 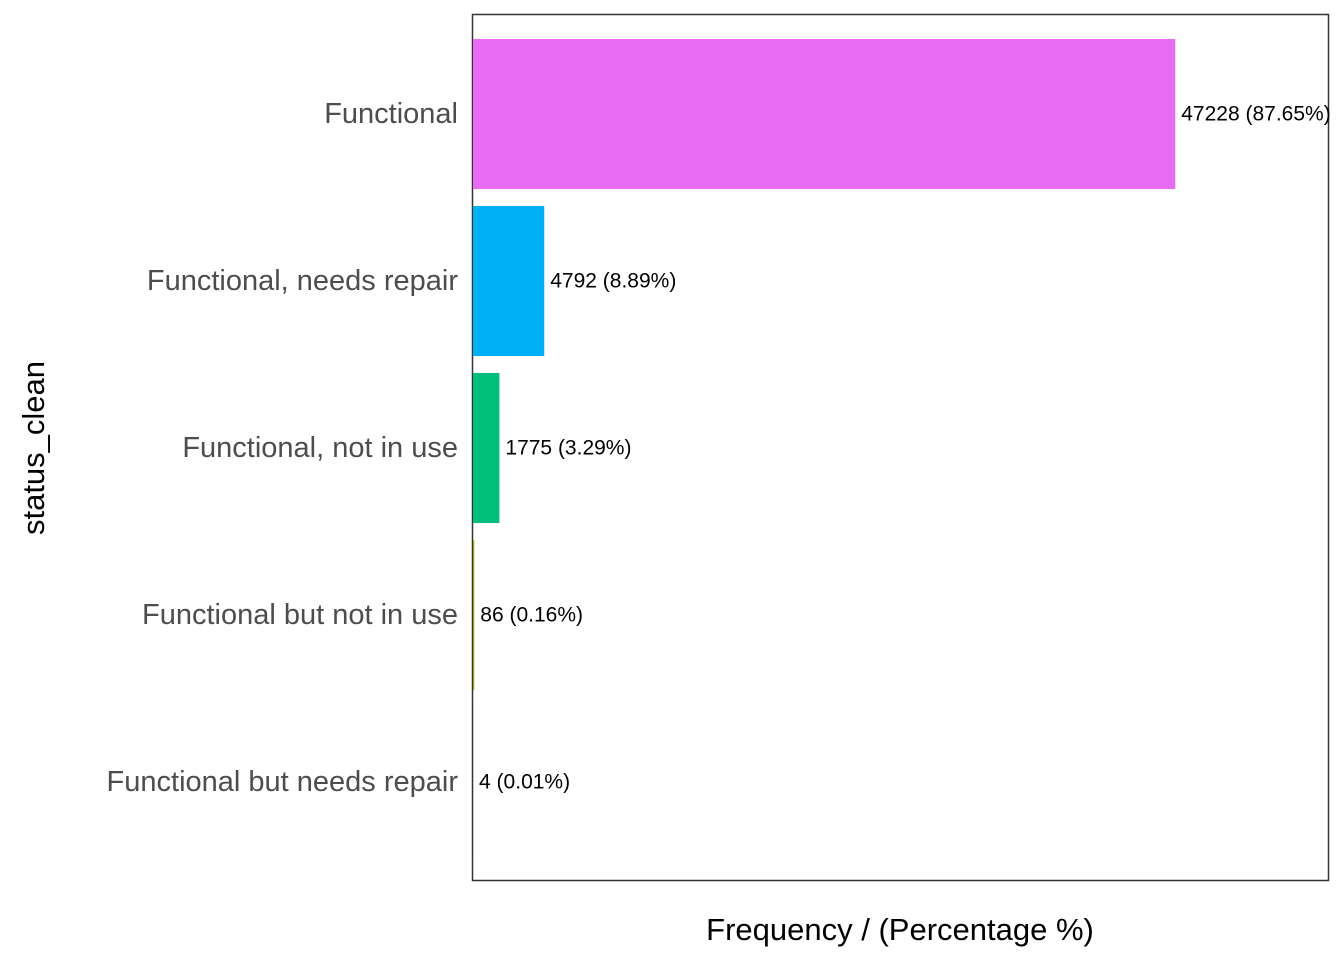 What do you see at coordinates (900, 929) in the screenshot?
I see `x-axis-title: Frequency / (Percentage %)` at bounding box center [900, 929].